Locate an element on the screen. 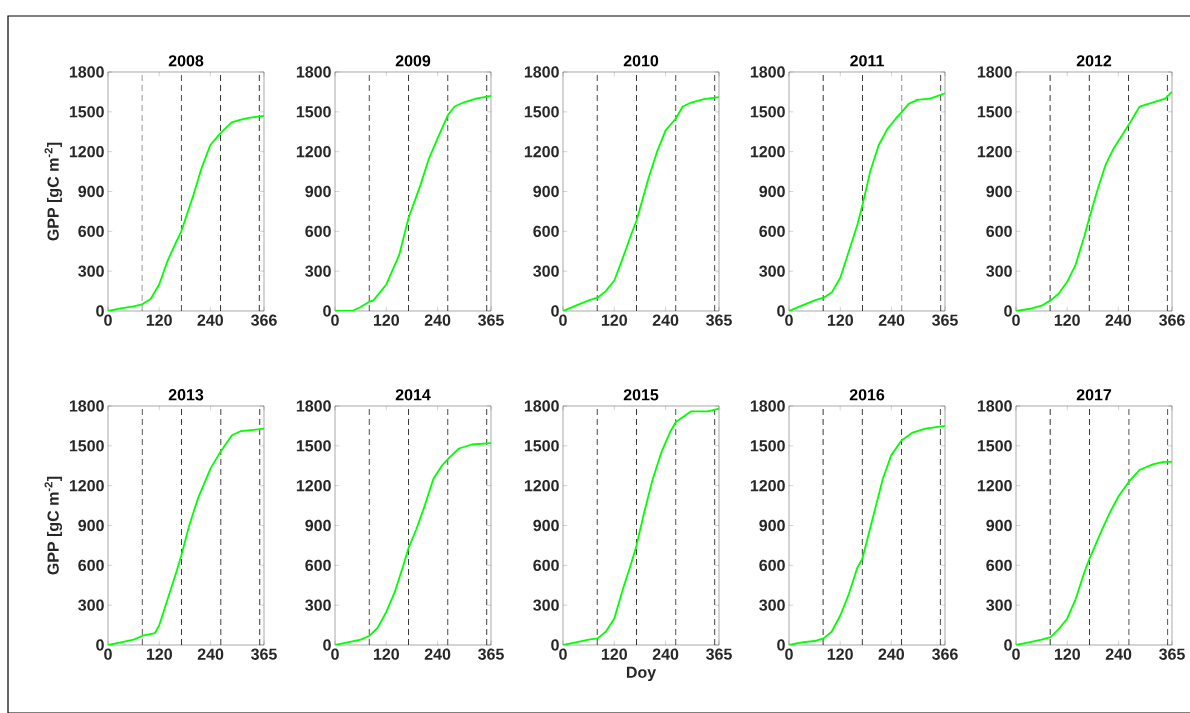  chart-title: 2008 is located at coordinates (186, 61).